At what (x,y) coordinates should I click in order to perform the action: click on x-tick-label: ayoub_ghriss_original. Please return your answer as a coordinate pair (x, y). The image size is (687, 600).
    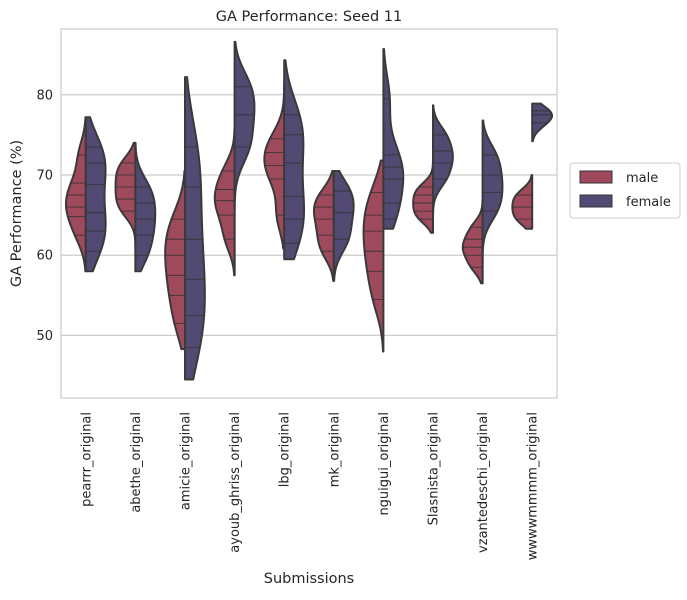
    Looking at the image, I should click on (235, 482).